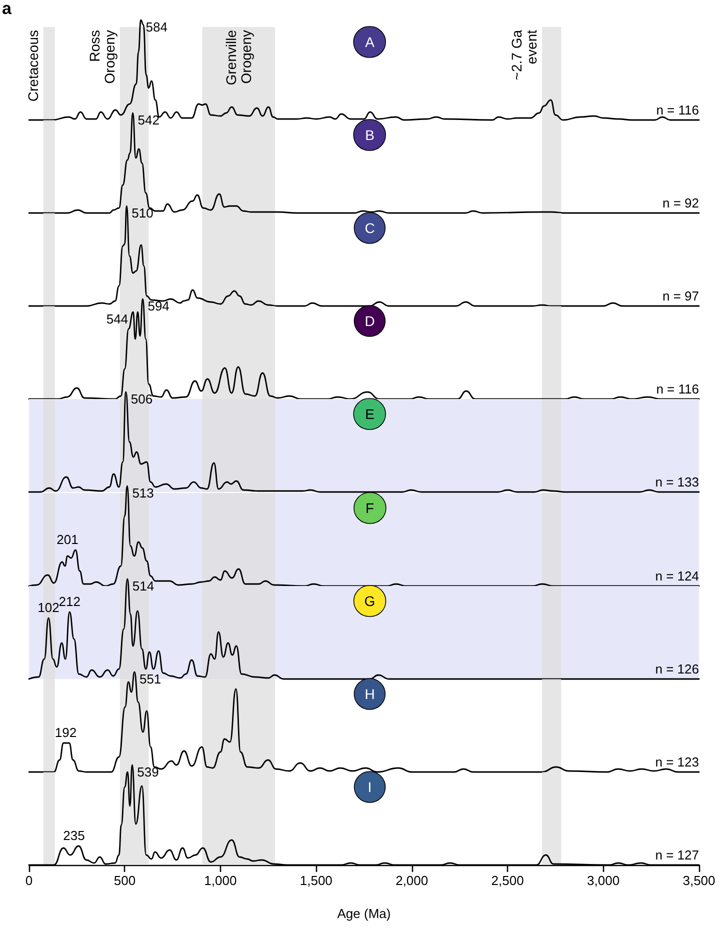 The height and width of the screenshot is (936, 721). What do you see at coordinates (148, 772) in the screenshot?
I see `annotation: 539` at bounding box center [148, 772].